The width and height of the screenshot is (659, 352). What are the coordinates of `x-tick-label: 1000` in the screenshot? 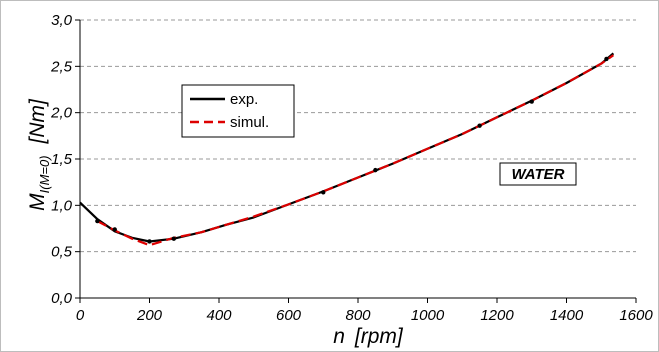 It's located at (428, 315).